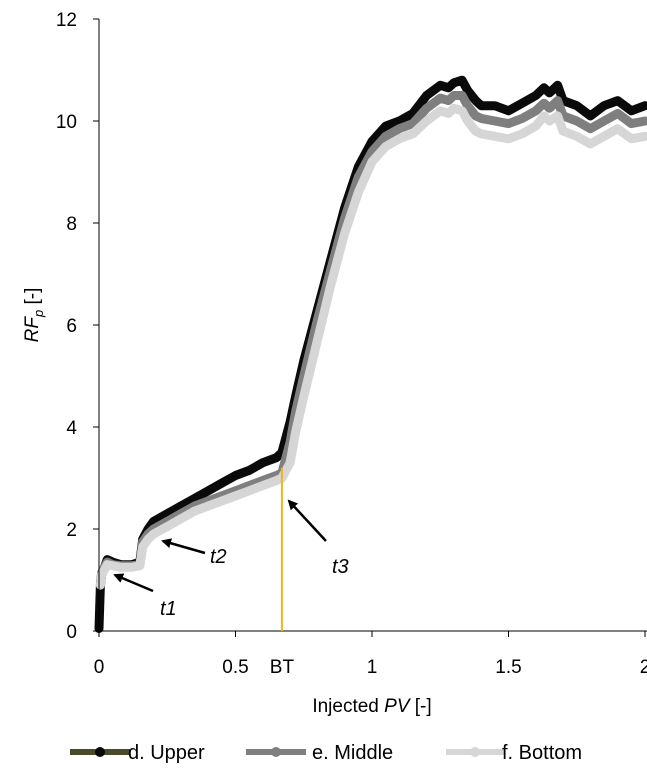  Describe the element at coordinates (307, 520) in the screenshot. I see `annotation-arrow-t3` at that location.